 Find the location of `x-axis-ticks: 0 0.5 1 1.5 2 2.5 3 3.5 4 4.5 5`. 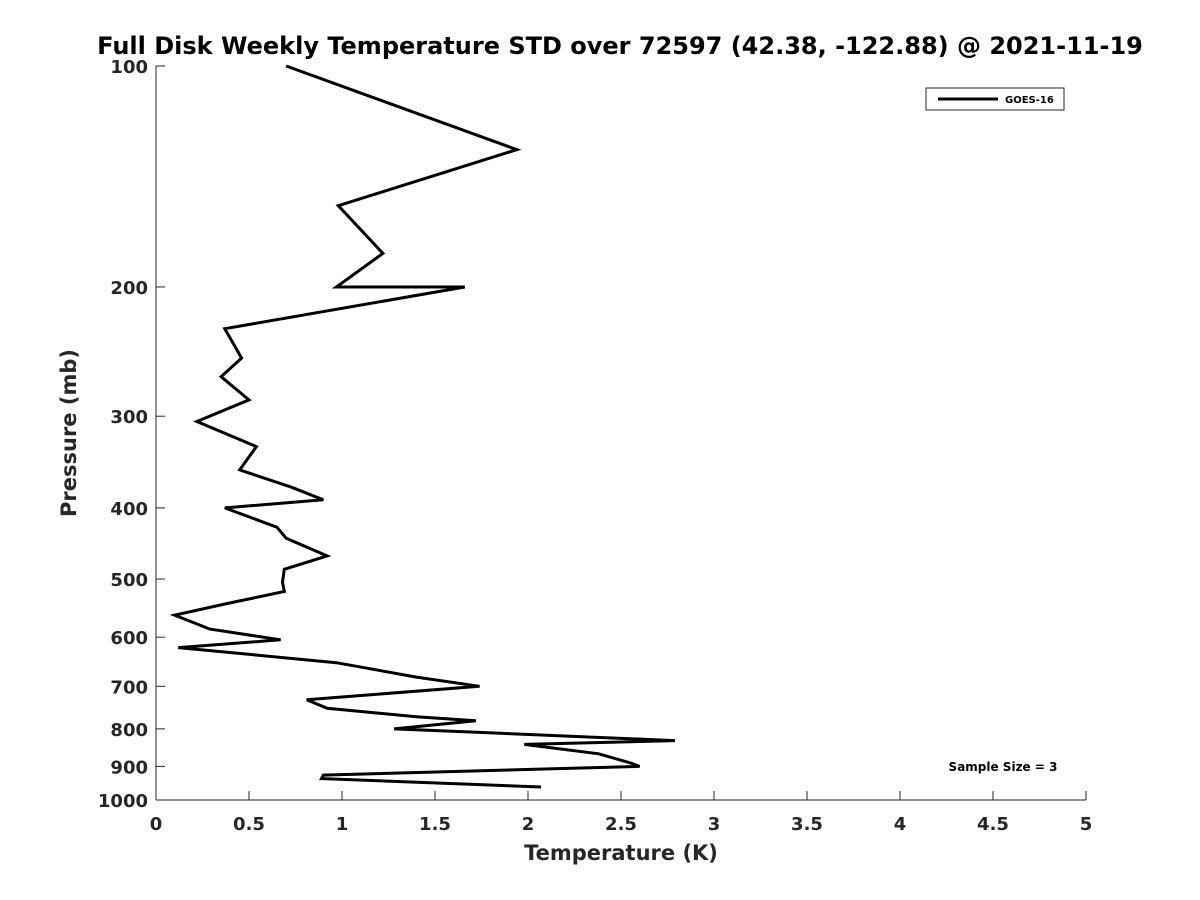

x-axis-ticks: 0 0.5 1 1.5 2 2.5 3 3.5 4 4.5 5 is located at coordinates (621, 813).